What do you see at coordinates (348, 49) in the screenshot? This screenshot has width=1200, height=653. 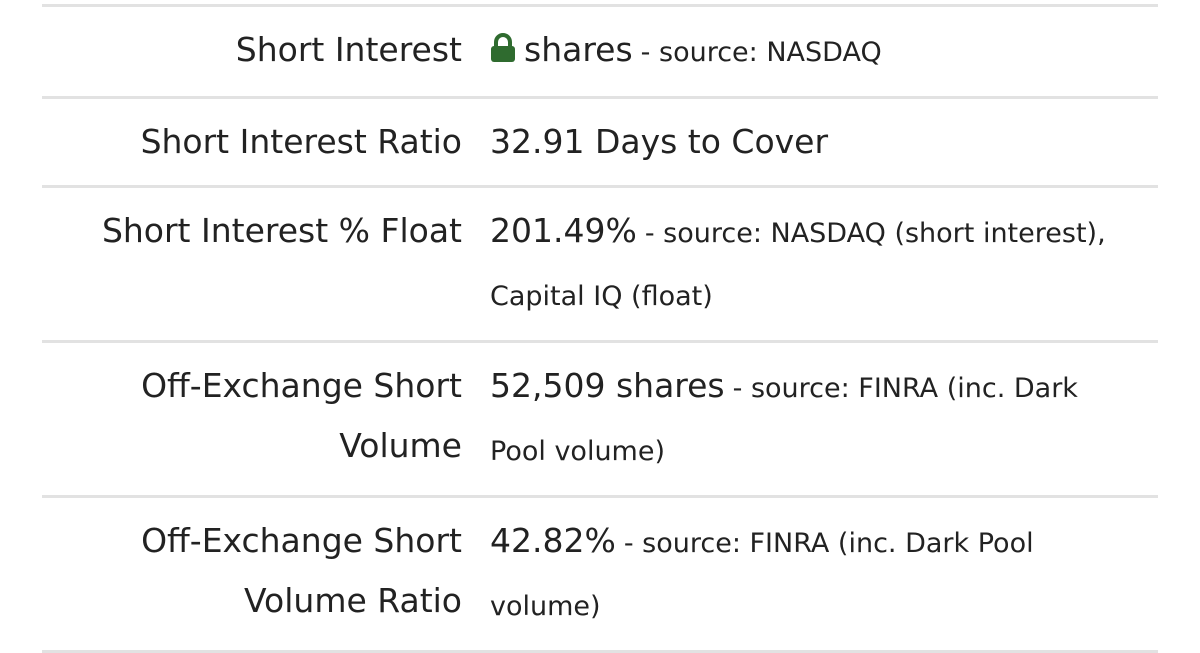 I see `row-label: Short Interest` at bounding box center [348, 49].